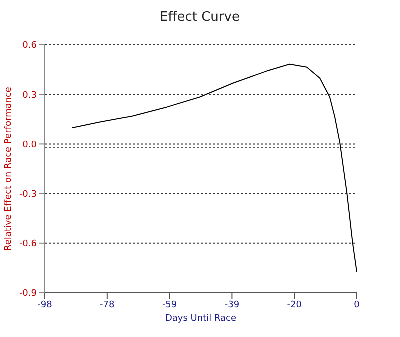 Image resolution: width=400 pixels, height=337 pixels. What do you see at coordinates (28, 195) in the screenshot?
I see `y-tick-label: -0.3` at bounding box center [28, 195].